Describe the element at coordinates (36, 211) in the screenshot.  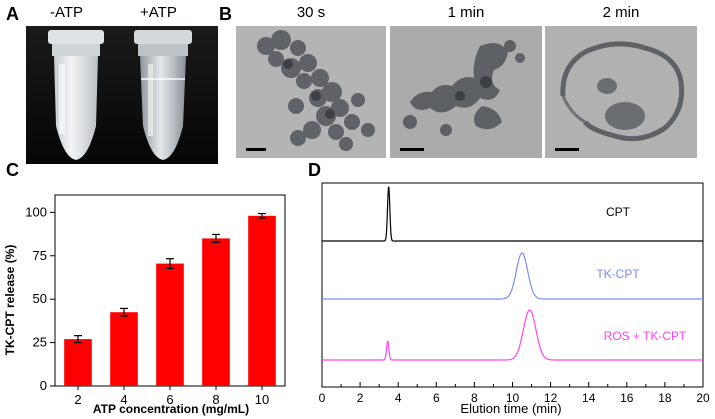
I see `y-tick-label: 100` at that location.